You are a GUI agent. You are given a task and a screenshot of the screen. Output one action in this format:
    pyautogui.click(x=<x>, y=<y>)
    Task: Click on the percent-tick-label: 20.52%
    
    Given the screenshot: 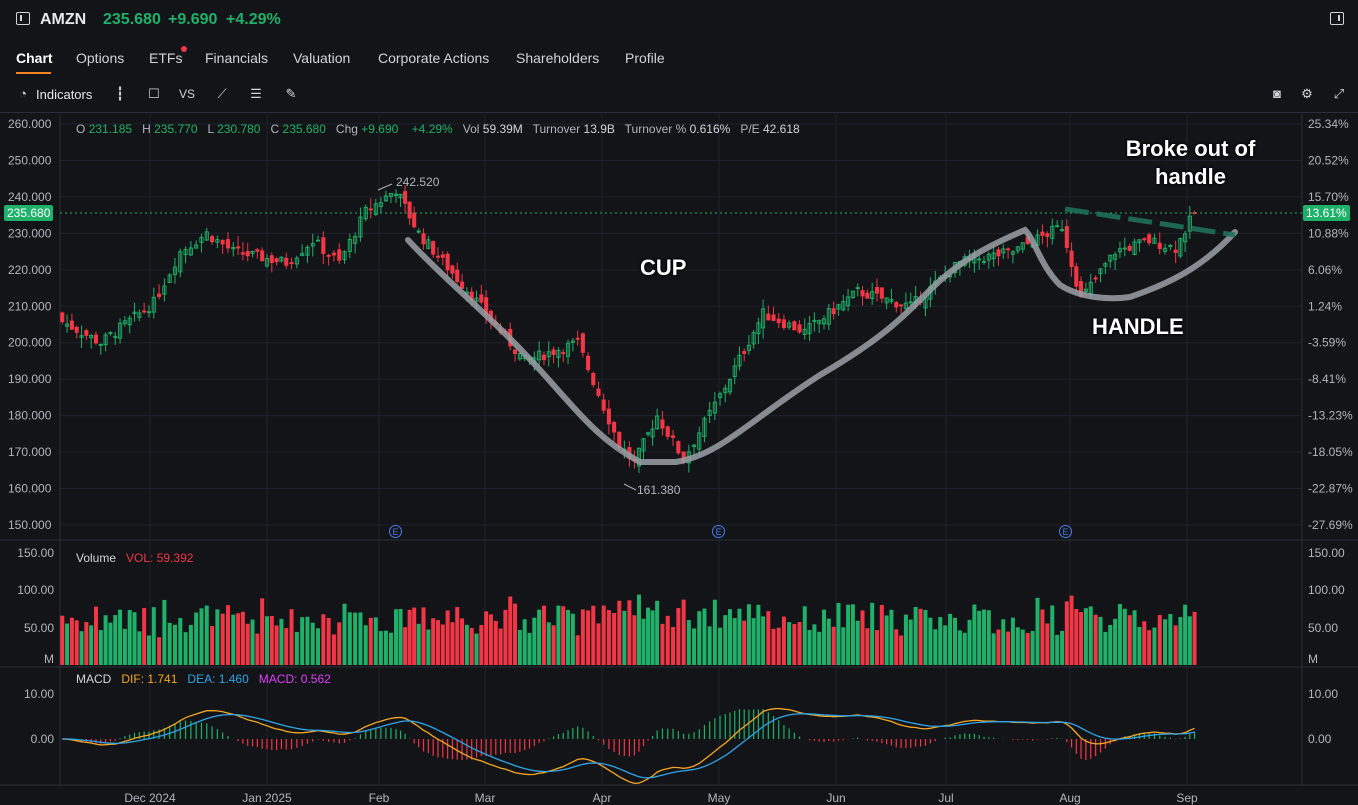 What is the action you would take?
    pyautogui.click(x=1328, y=160)
    